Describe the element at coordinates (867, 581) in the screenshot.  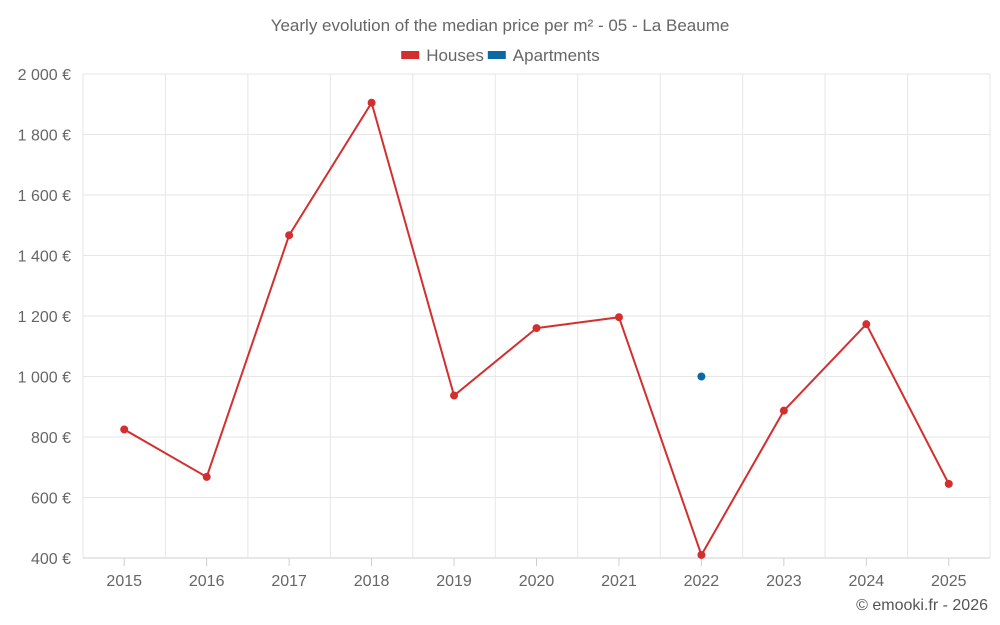
I see `x-tick-label: 2024` at that location.